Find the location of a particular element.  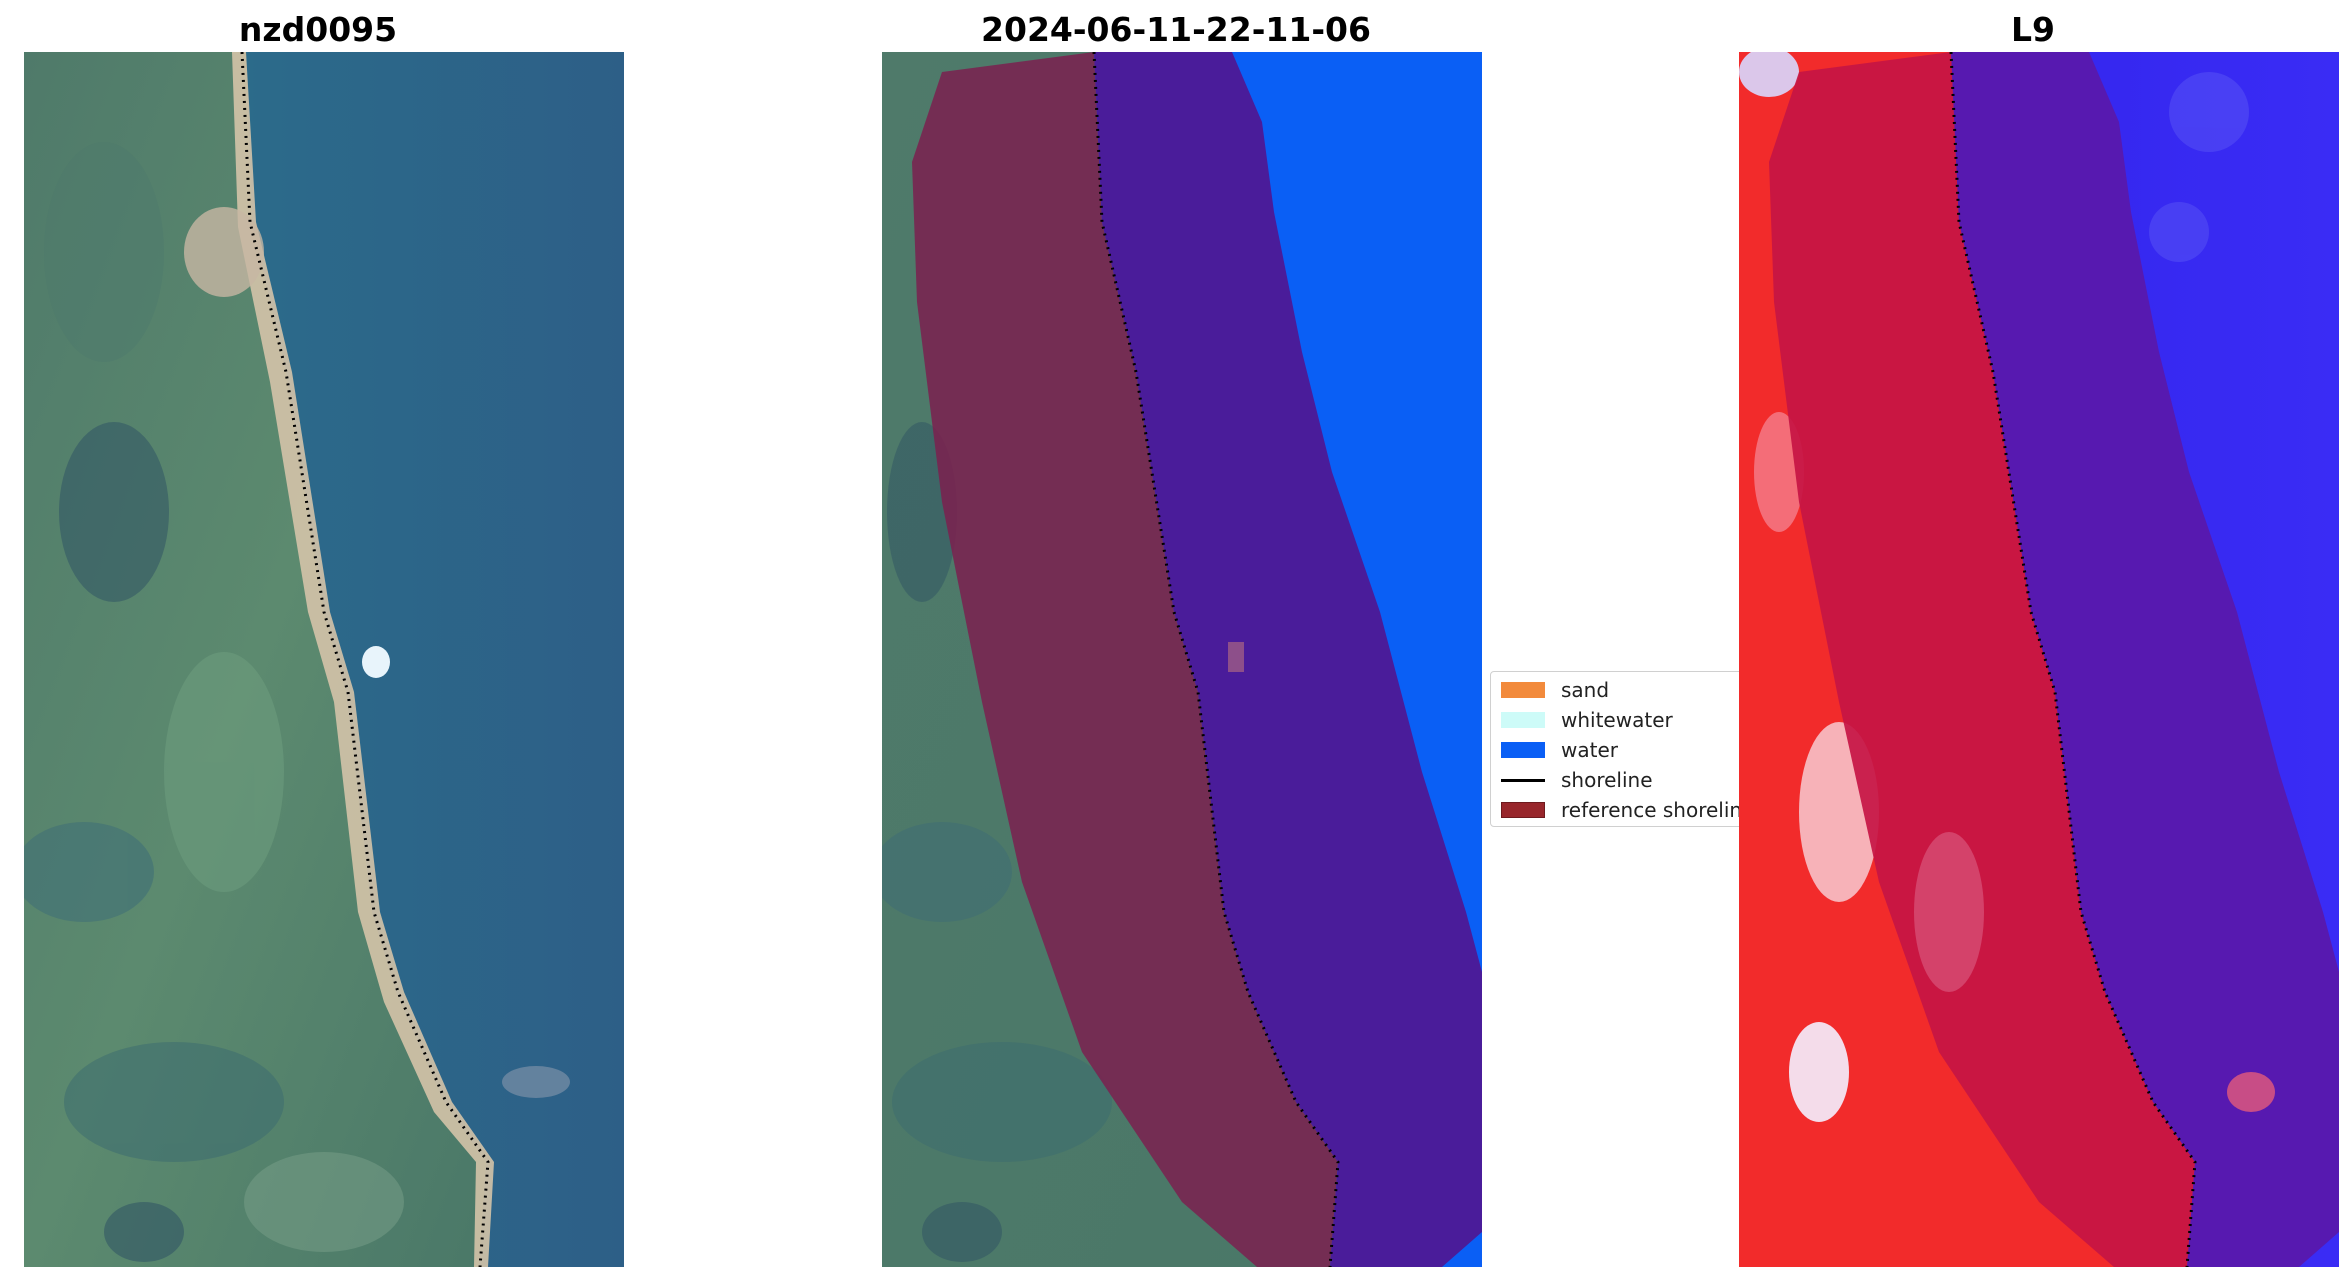

index-water-texture is located at coordinates (2199, 167).